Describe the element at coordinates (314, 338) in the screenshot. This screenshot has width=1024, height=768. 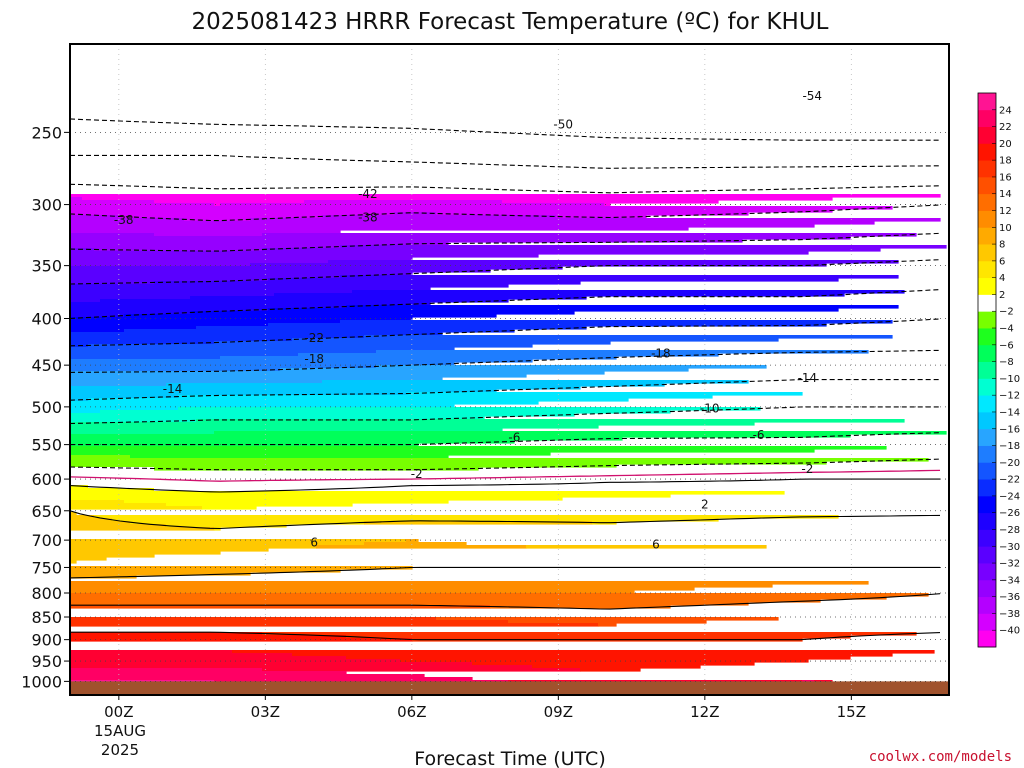
I see `contour-label: -22` at that location.